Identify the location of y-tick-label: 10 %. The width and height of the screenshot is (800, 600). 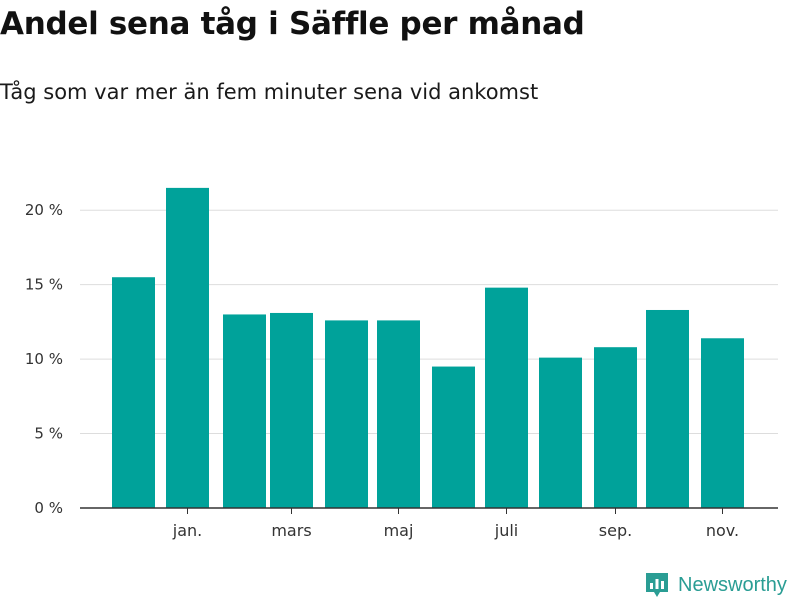
(44, 359).